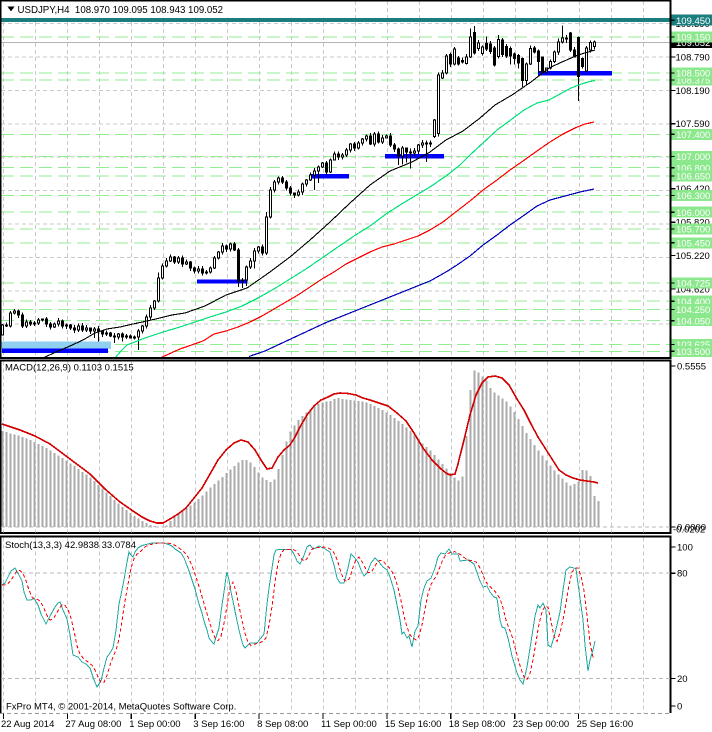  I want to click on svg-text: 105.820, so click(693, 223).